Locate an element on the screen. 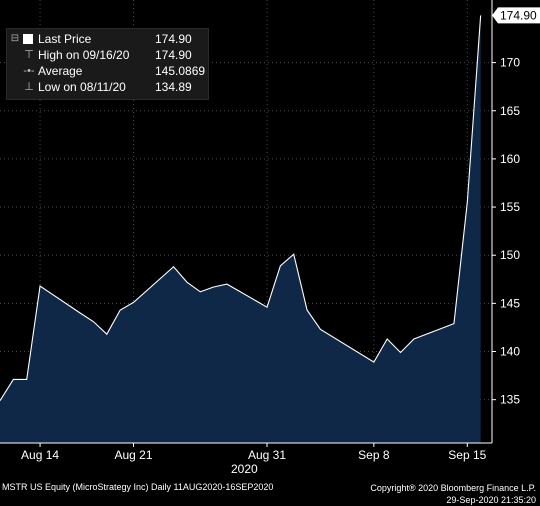  last-price-tag is located at coordinates (516, 15).